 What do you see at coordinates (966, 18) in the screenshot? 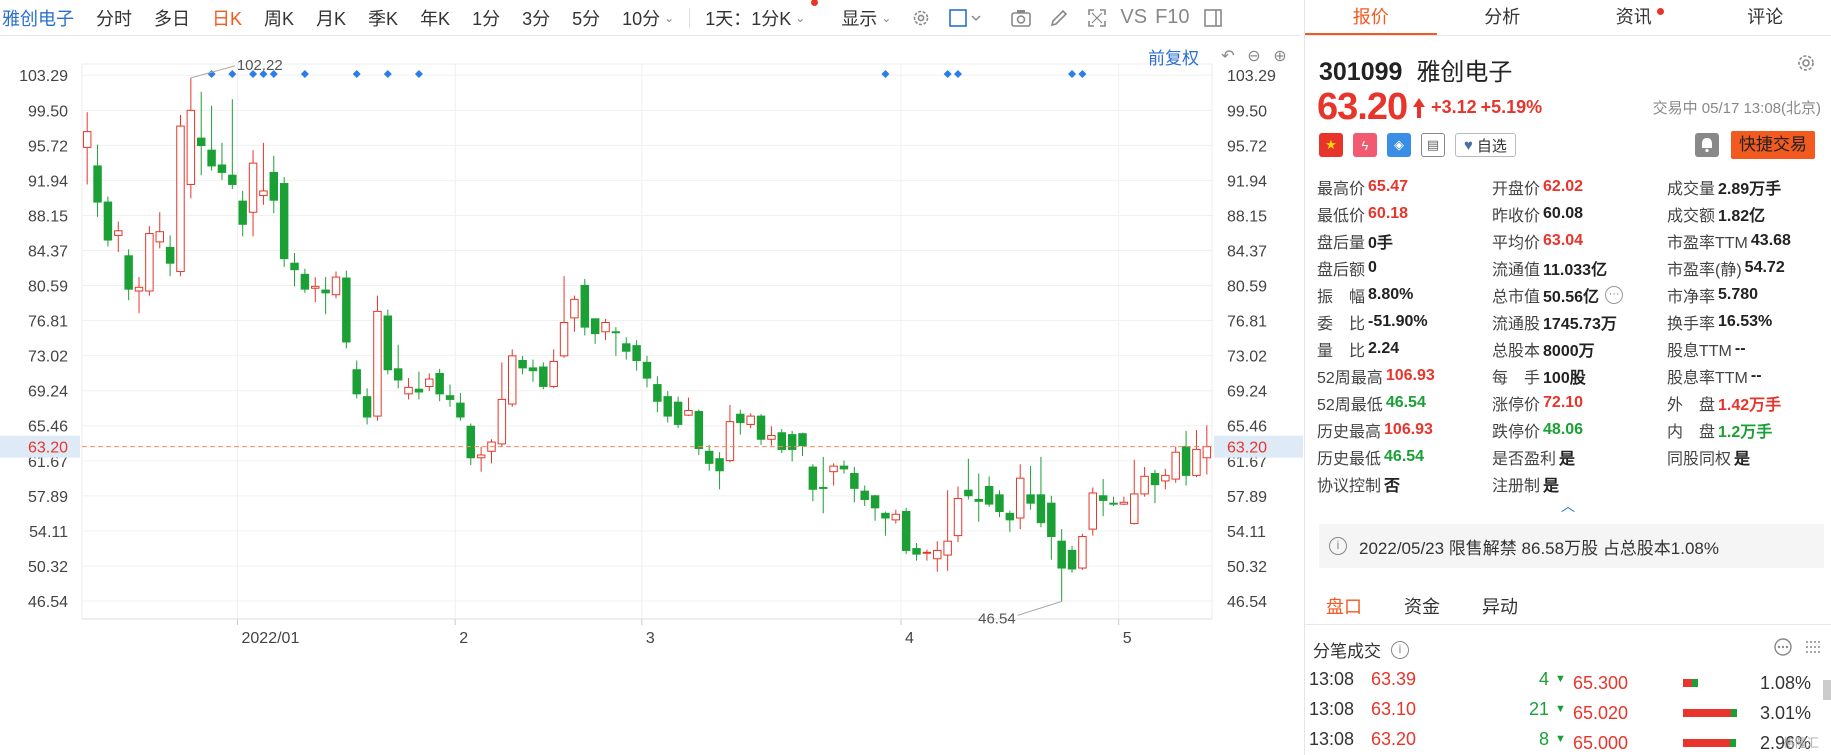
I see `chart-style-dropdown` at bounding box center [966, 18].